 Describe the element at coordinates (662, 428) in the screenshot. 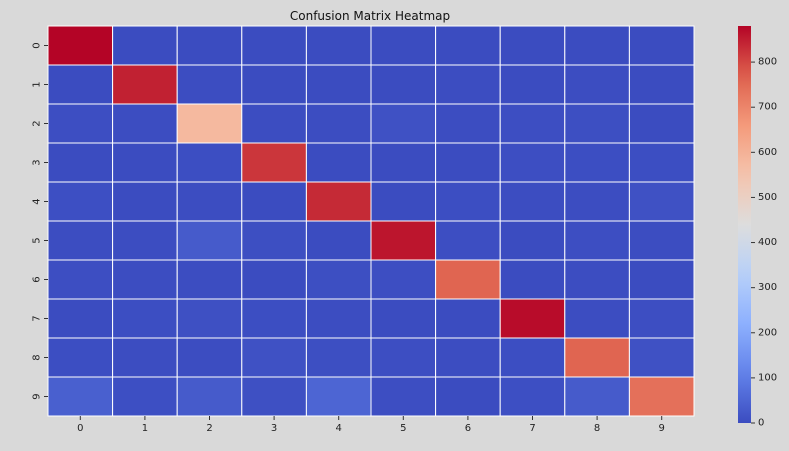

I see `x-tick-label-9: 9` at that location.